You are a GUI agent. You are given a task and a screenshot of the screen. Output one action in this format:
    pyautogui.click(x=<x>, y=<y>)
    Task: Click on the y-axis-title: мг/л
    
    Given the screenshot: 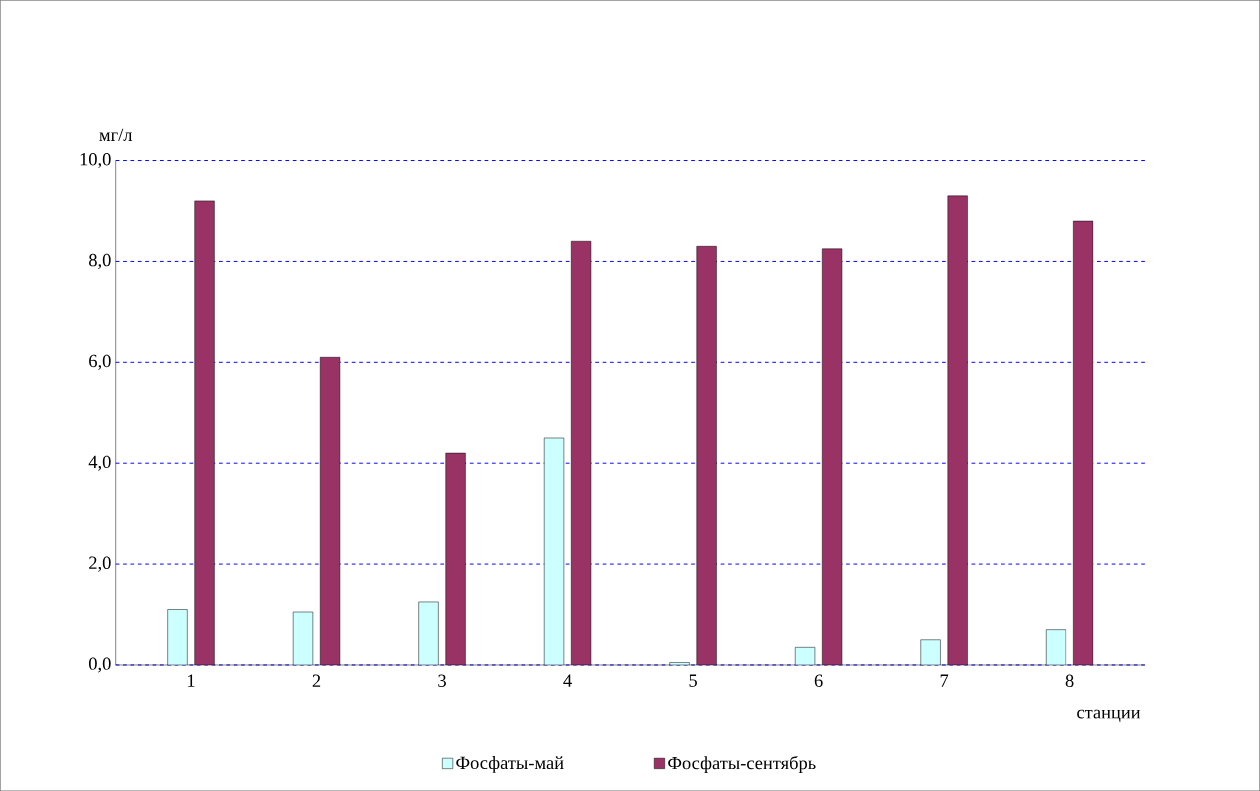 What is the action you would take?
    pyautogui.click(x=116, y=134)
    